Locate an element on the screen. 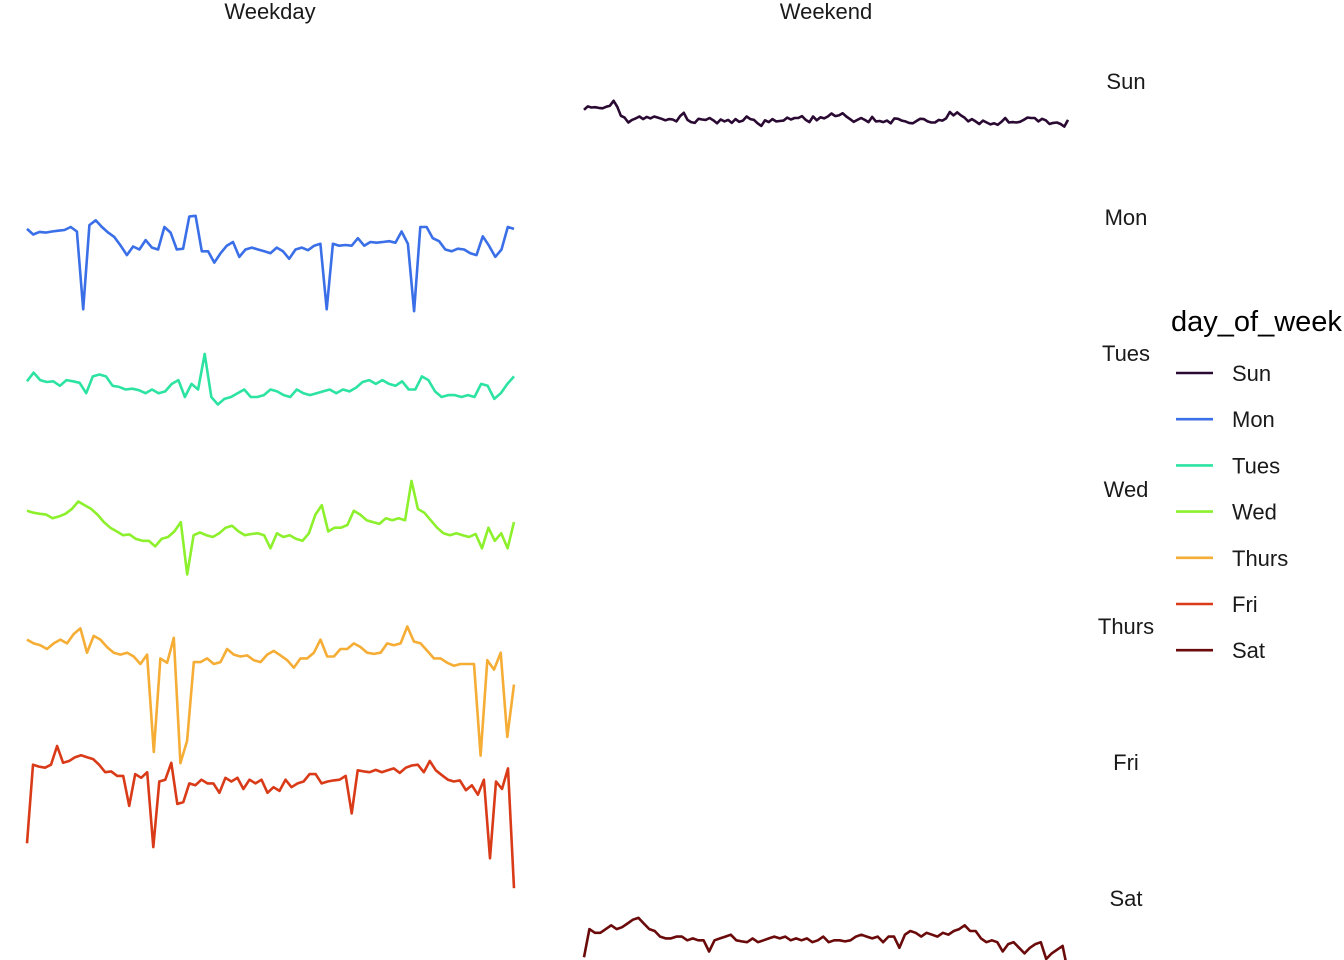 This screenshot has height=960, width=1344. facet-title-weekday: Weekday is located at coordinates (269, 12).